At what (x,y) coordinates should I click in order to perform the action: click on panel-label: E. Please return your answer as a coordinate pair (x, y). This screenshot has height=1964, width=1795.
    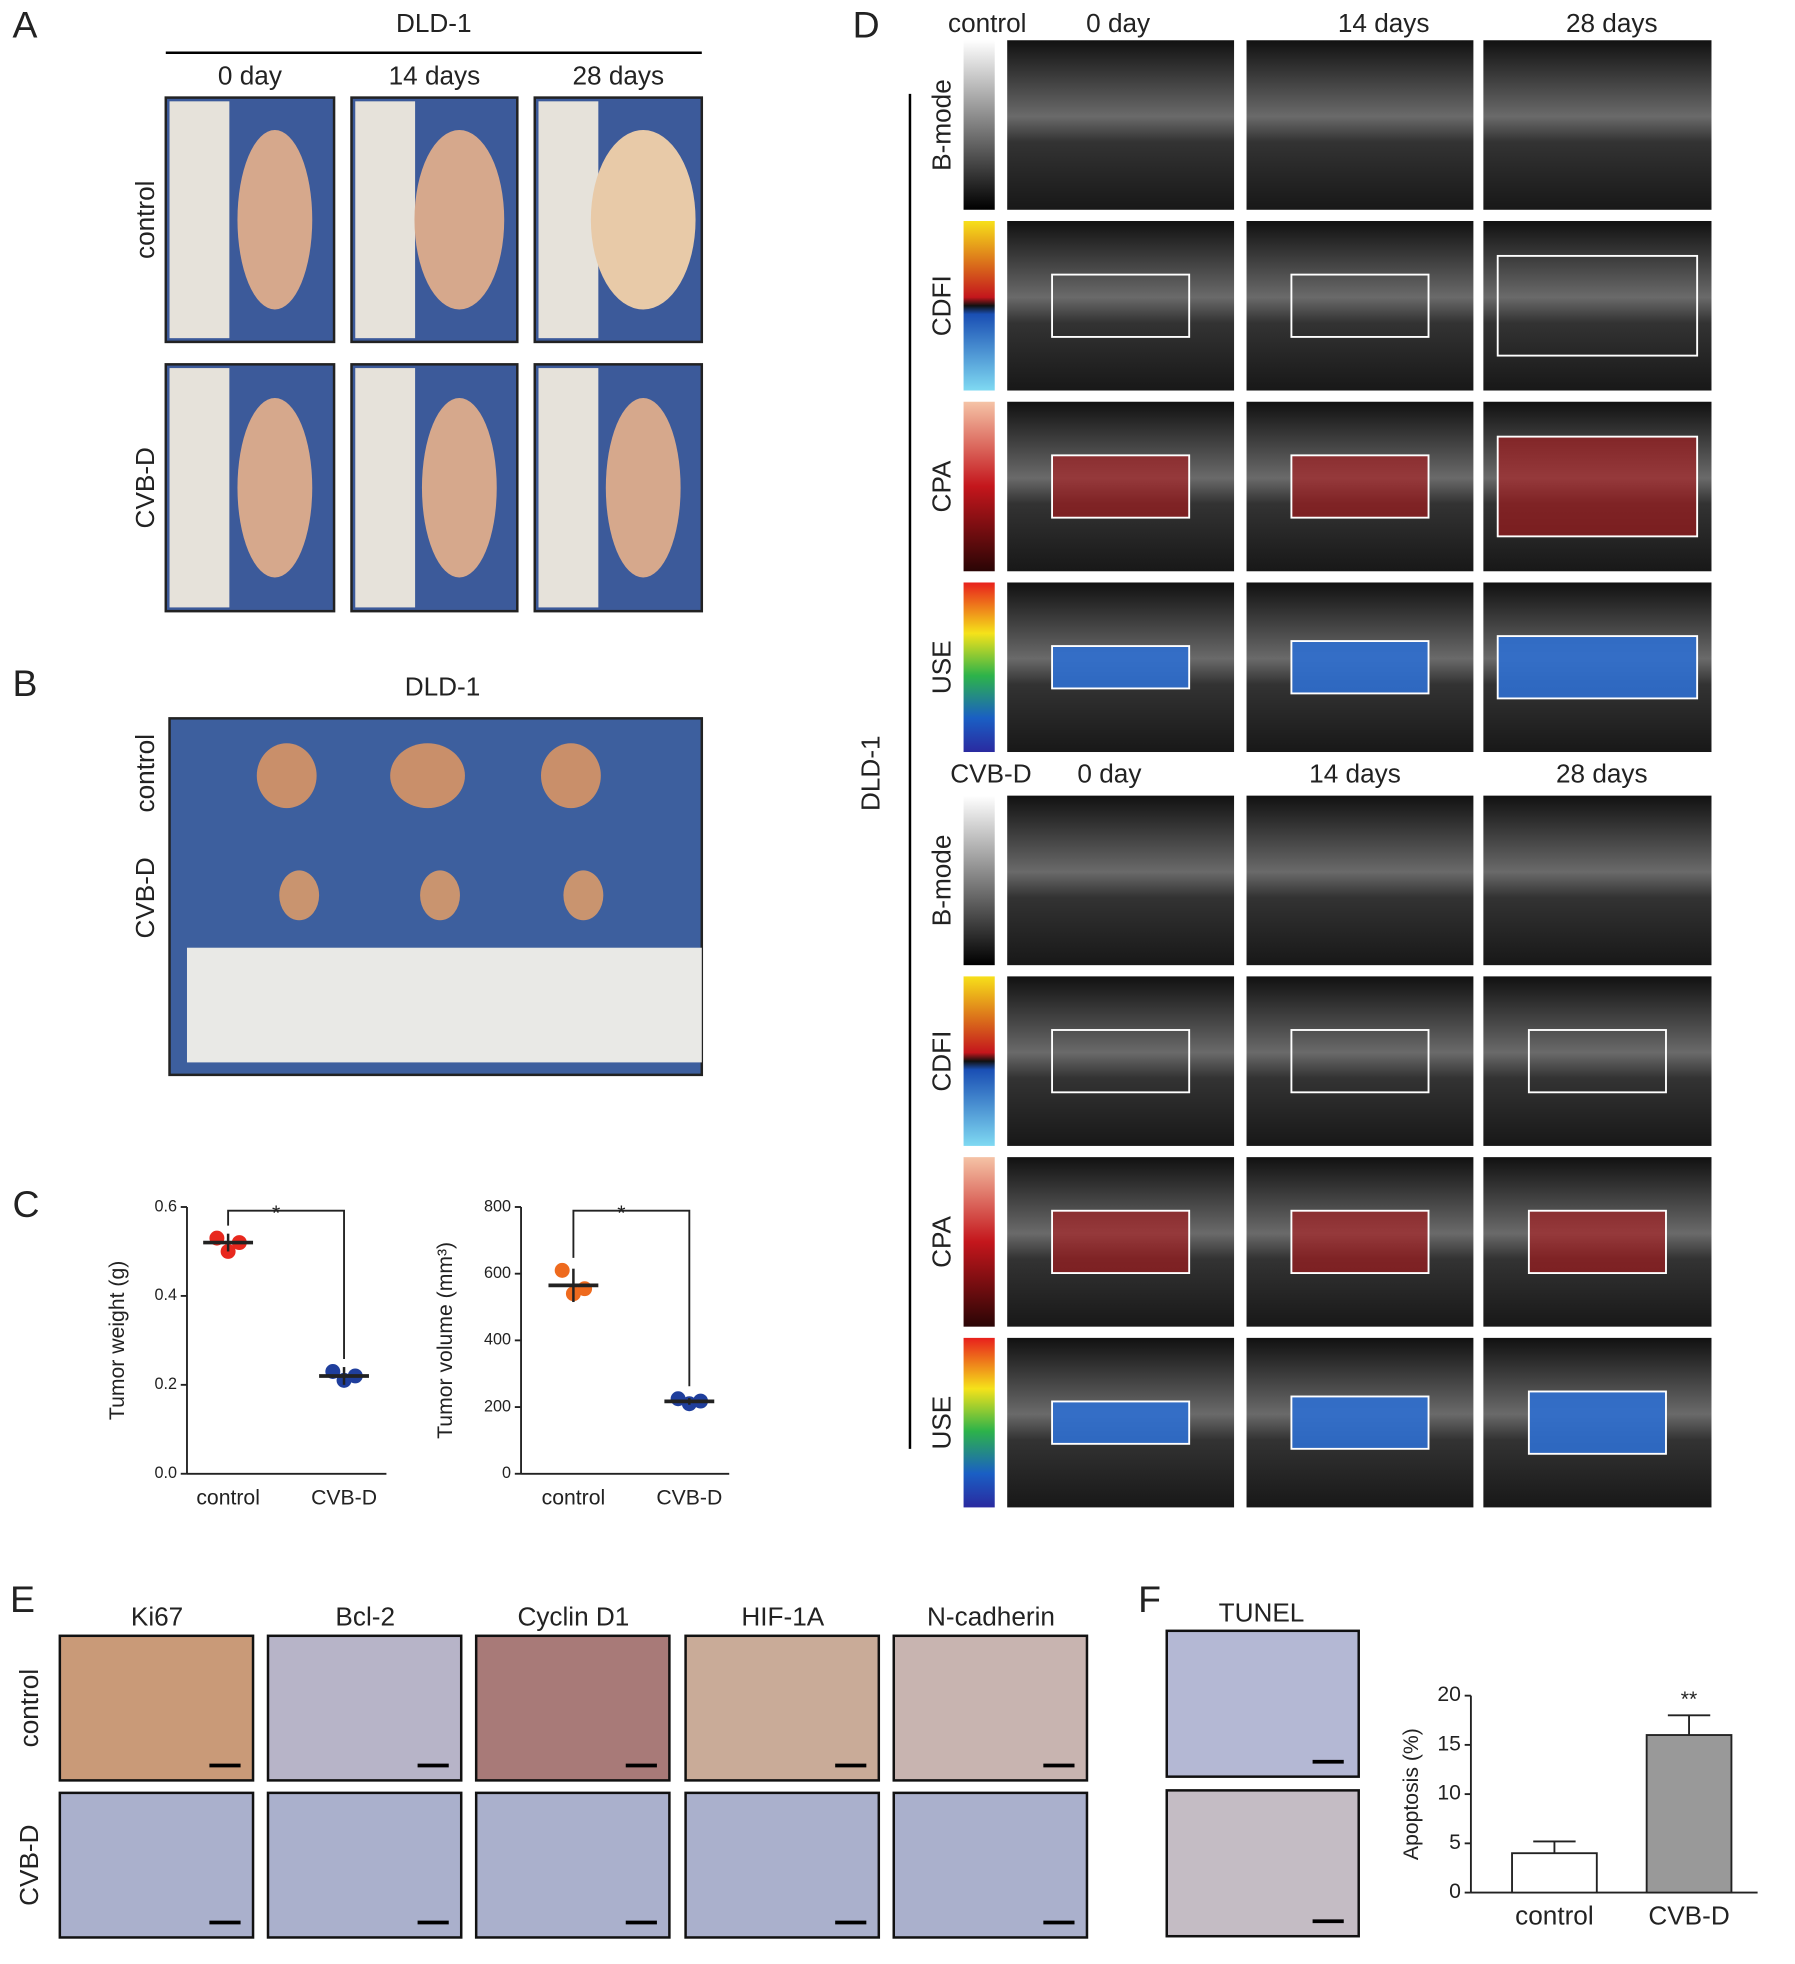
    Looking at the image, I should click on (22, 1599).